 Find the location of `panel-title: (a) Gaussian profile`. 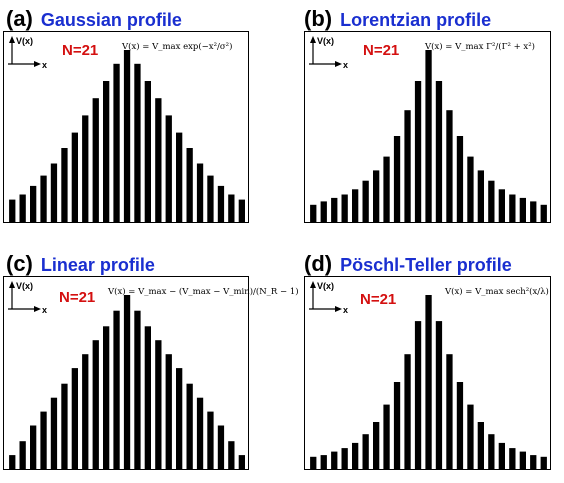

panel-title: (a) Gaussian profile is located at coordinates (94, 19).